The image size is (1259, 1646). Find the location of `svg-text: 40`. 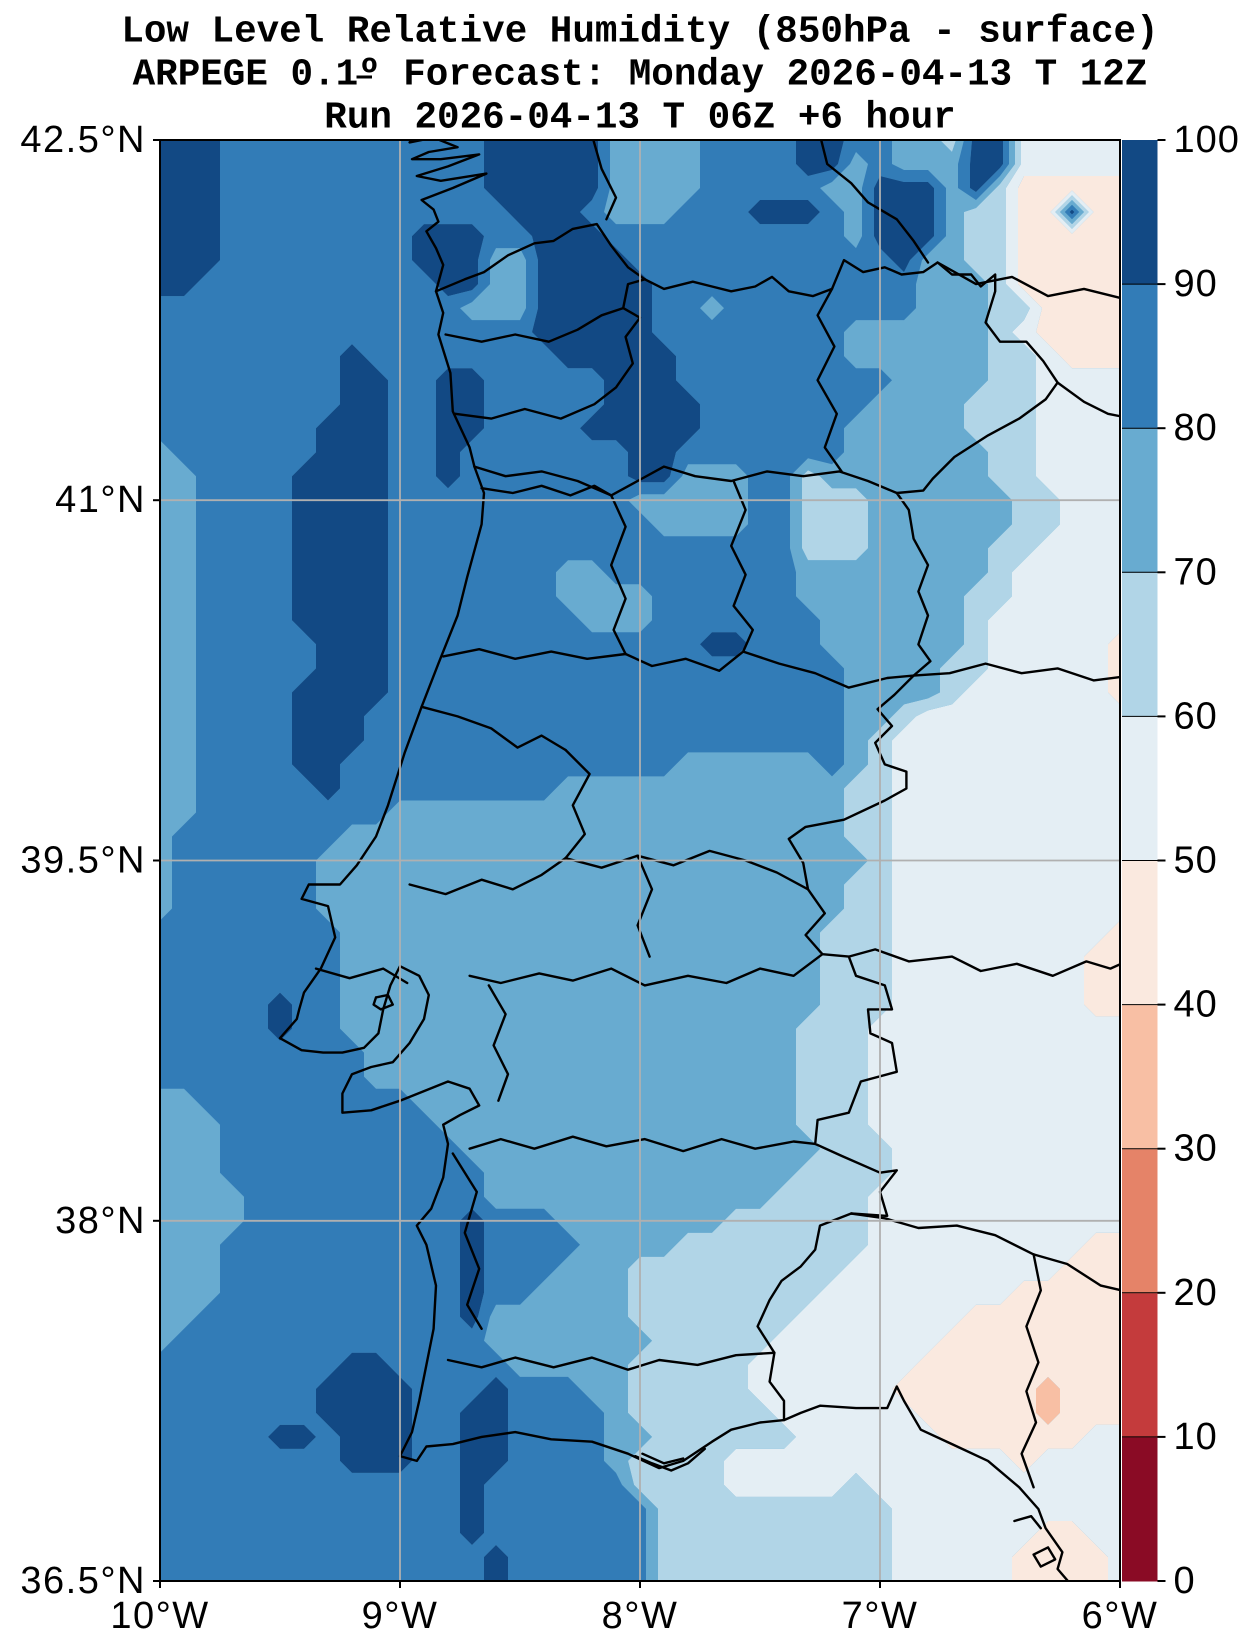

svg-text: 40 is located at coordinates (1196, 1005).